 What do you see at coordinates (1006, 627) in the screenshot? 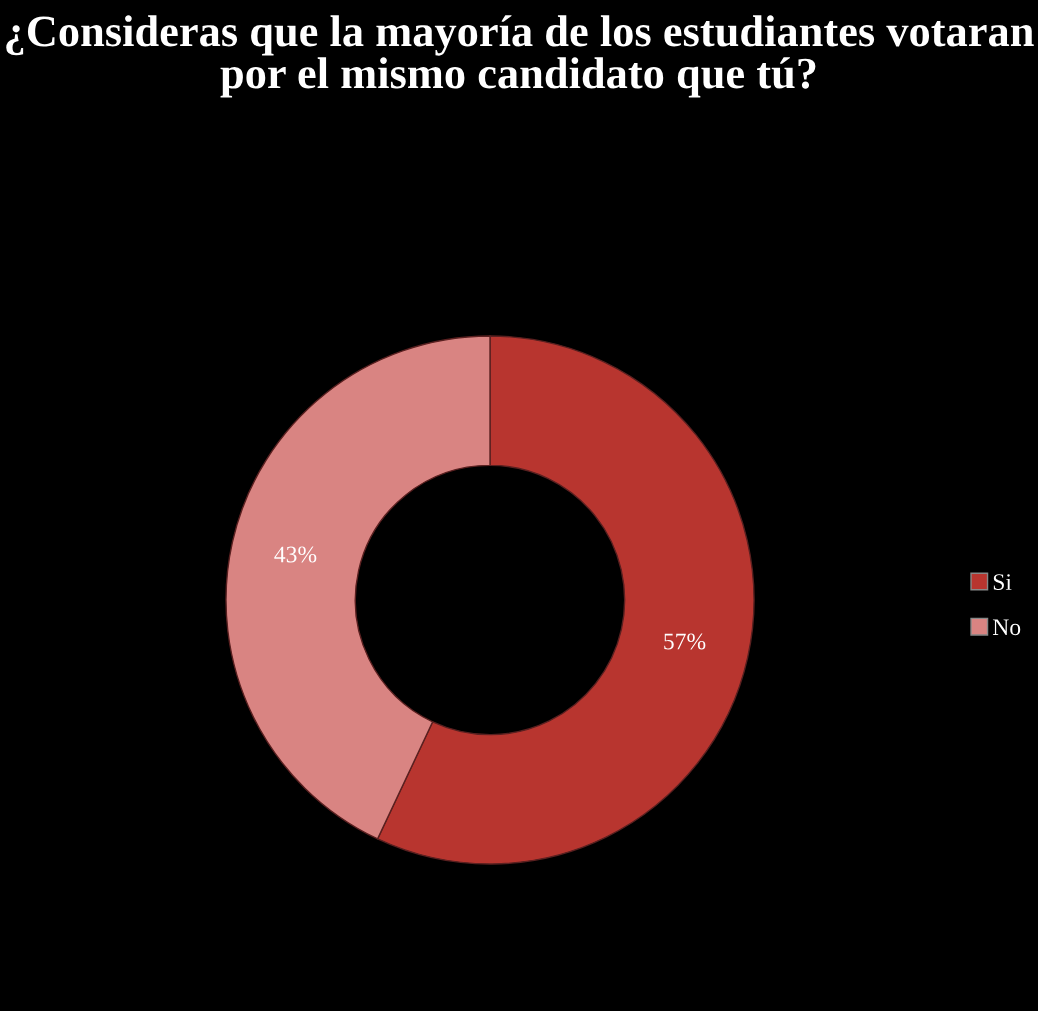
I see `legend-label: No` at bounding box center [1006, 627].